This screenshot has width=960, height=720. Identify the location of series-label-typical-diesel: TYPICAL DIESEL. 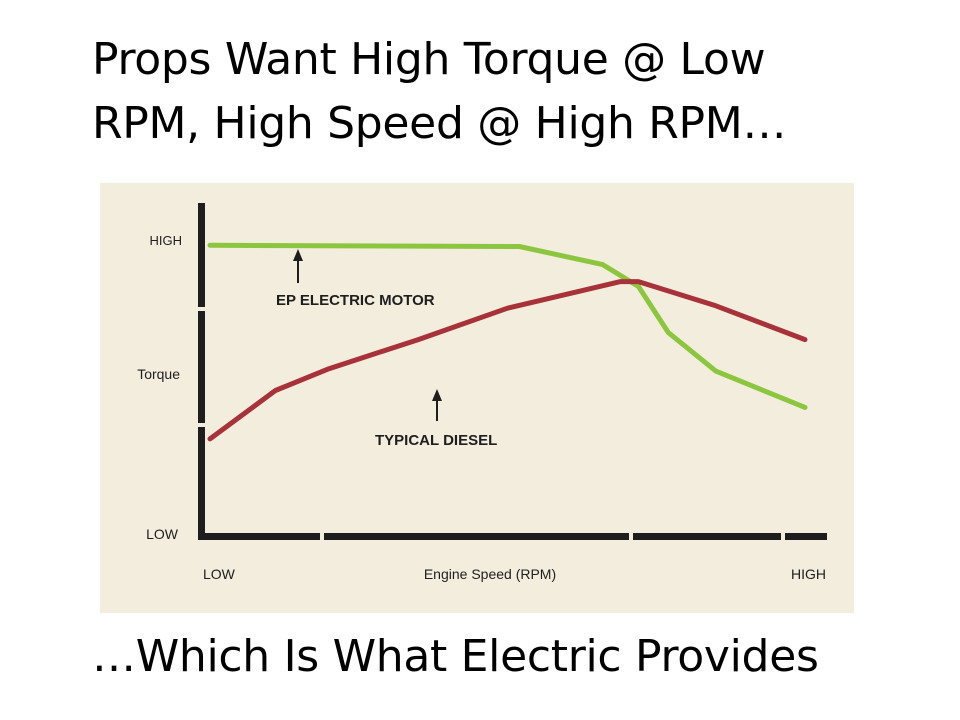
(436, 440).